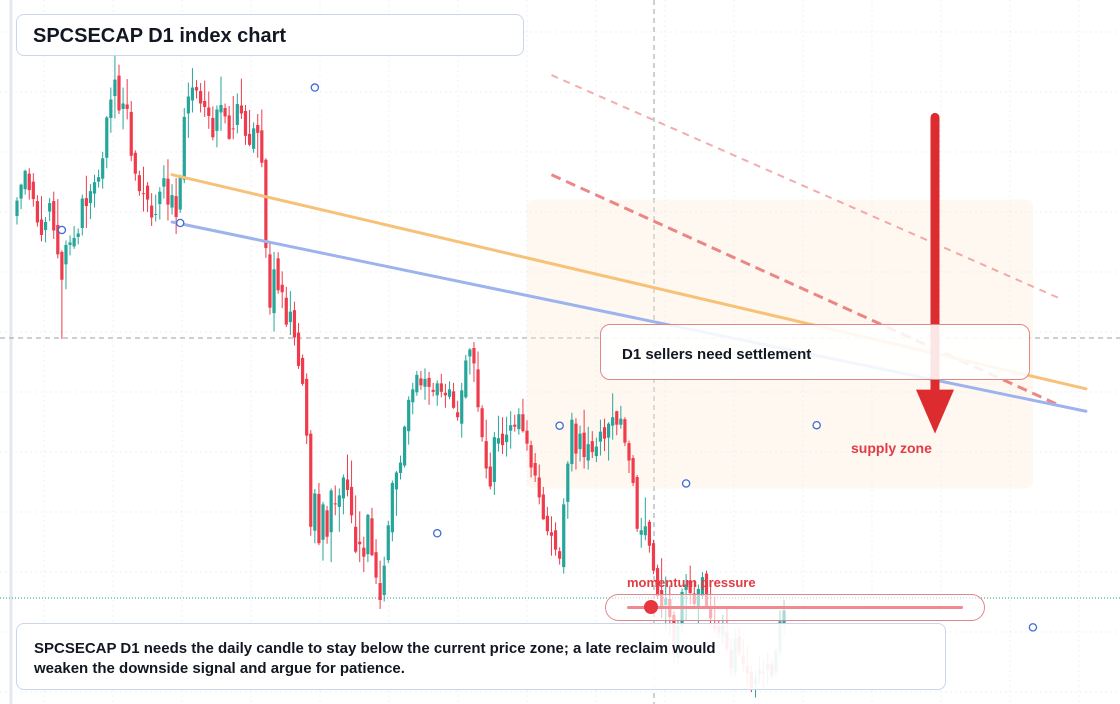 This screenshot has width=1120, height=704. What do you see at coordinates (717, 354) in the screenshot?
I see `callout-text: D1 sellers need settlement` at bounding box center [717, 354].